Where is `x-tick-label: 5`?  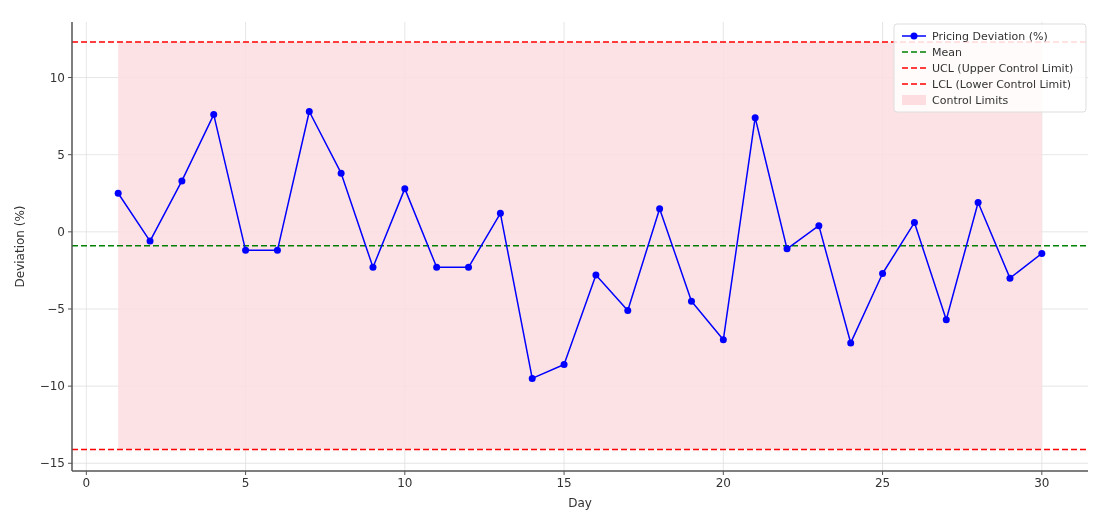
x-tick-label: 5 is located at coordinates (245, 483).